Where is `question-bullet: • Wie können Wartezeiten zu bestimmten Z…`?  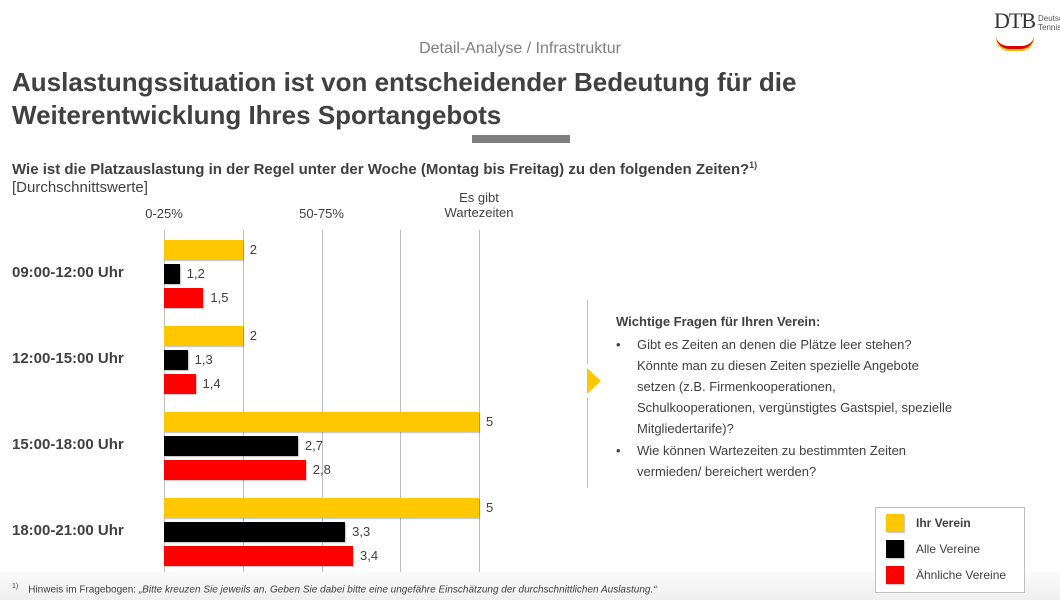 question-bullet: • Wie können Wartezeiten zu bestimmten Z… is located at coordinates (761, 461).